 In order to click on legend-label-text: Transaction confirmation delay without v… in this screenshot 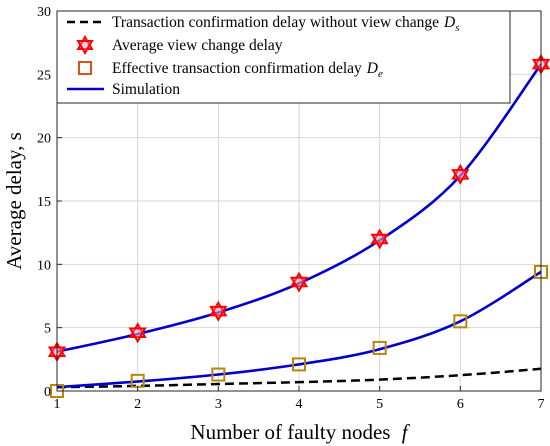, I will do `click(275, 22)`.